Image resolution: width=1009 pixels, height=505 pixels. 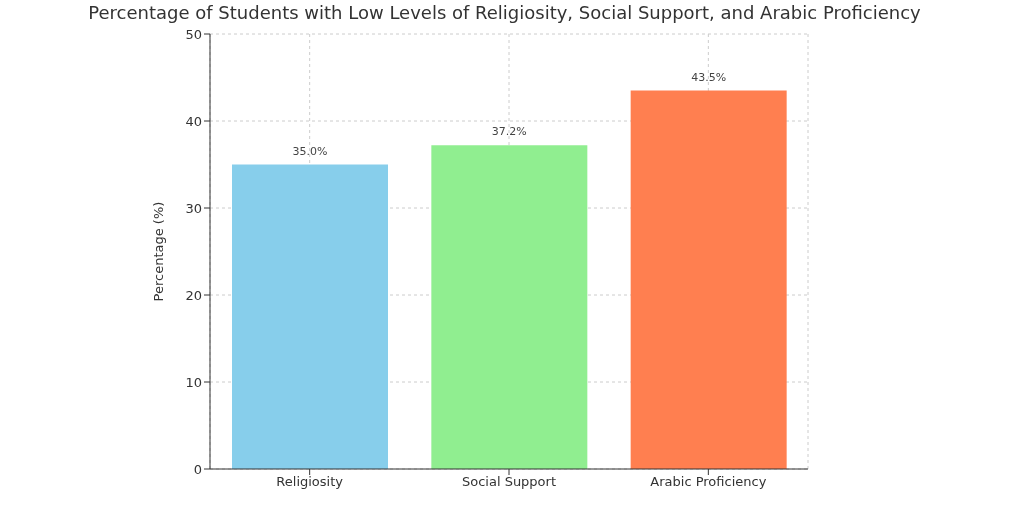 What do you see at coordinates (193, 208) in the screenshot?
I see `y-tick-label: 30` at bounding box center [193, 208].